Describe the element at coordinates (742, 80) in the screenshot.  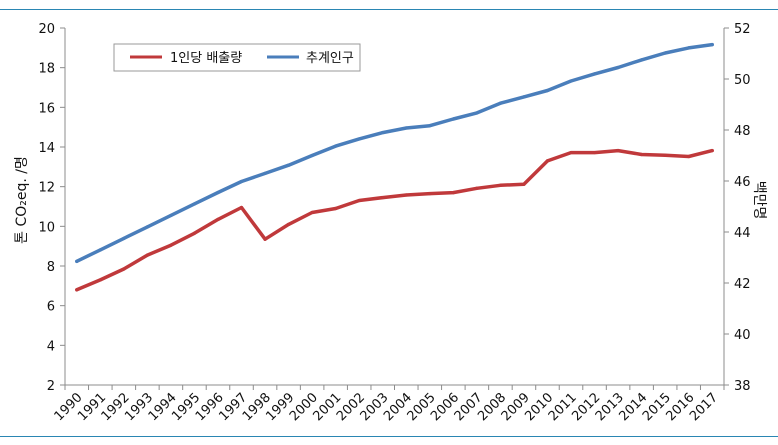
I see `right-axis-tick-label: 50` at that location.